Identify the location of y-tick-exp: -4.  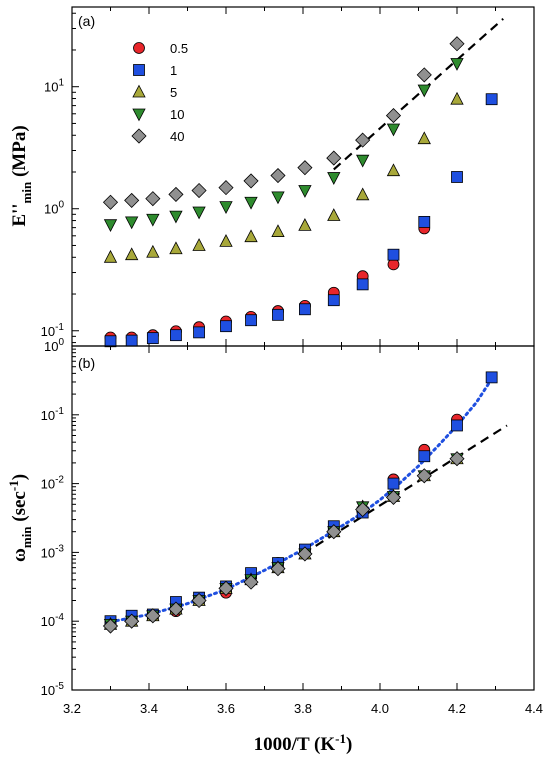
(59, 617).